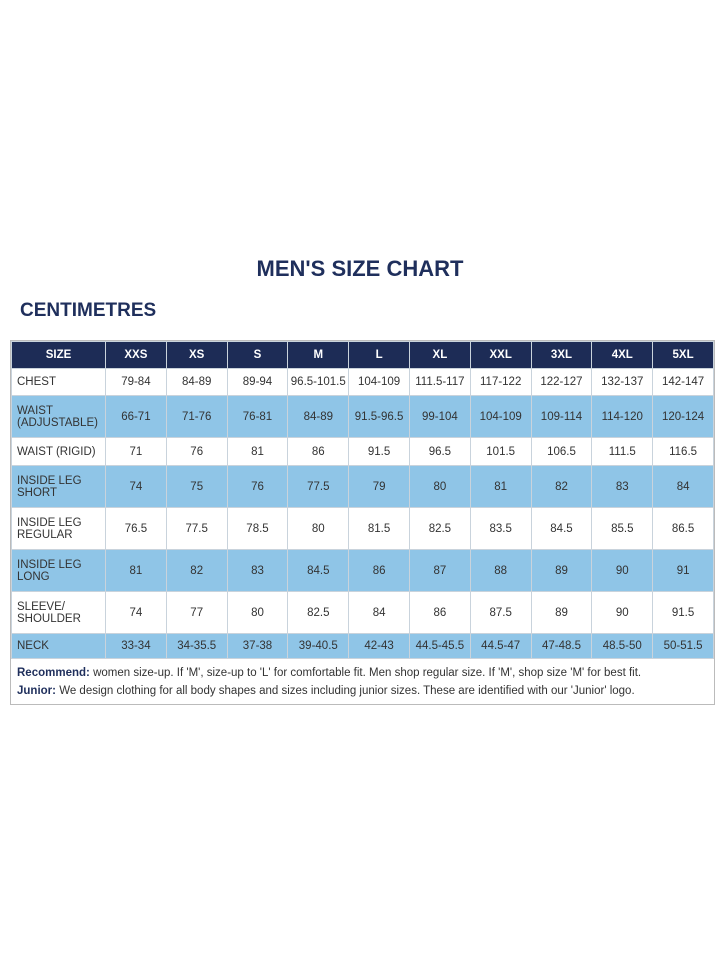 The height and width of the screenshot is (960, 720). I want to click on cell: 47-48.5, so click(561, 646).